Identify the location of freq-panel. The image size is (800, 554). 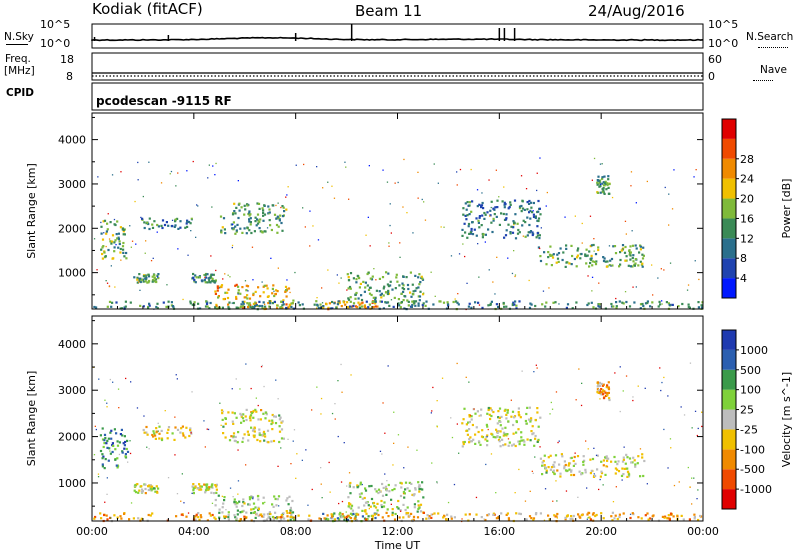
(397, 66).